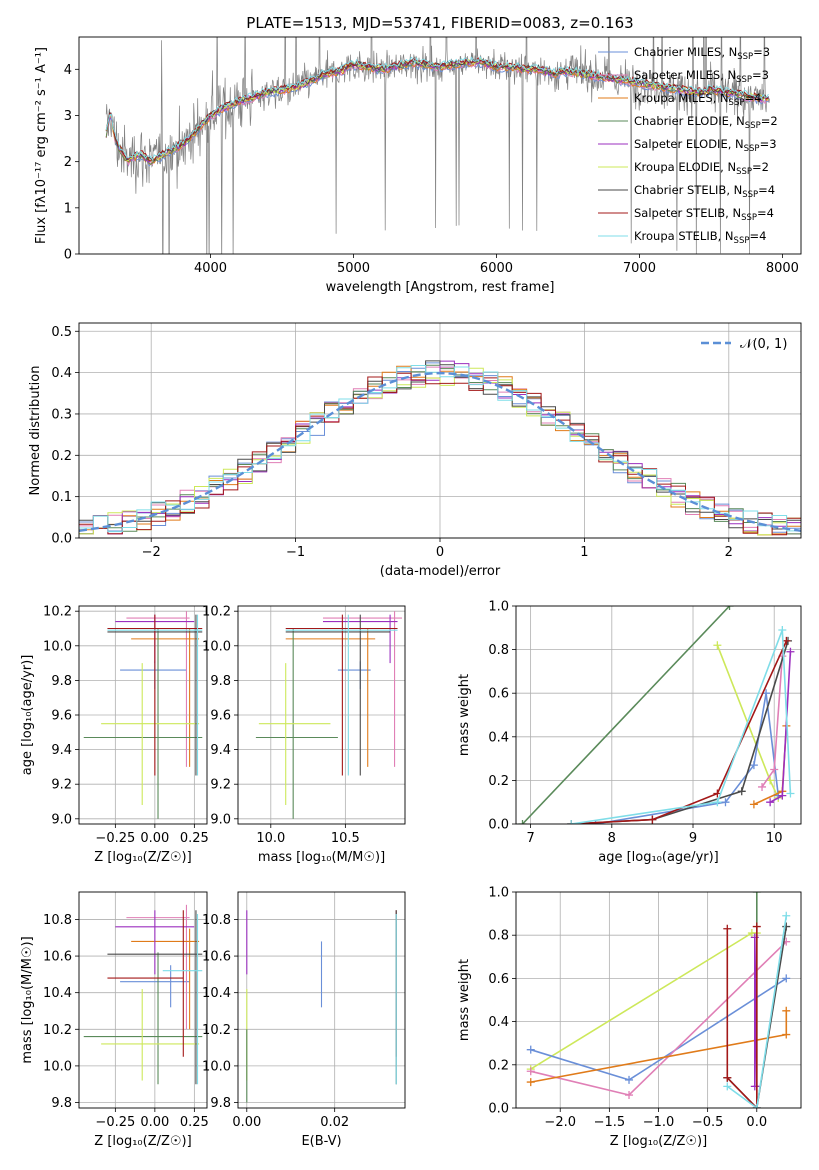 This screenshot has height=1170, width=819. What do you see at coordinates (321, 1141) in the screenshot?
I see `x-axis-label: E(B-V)` at bounding box center [321, 1141].